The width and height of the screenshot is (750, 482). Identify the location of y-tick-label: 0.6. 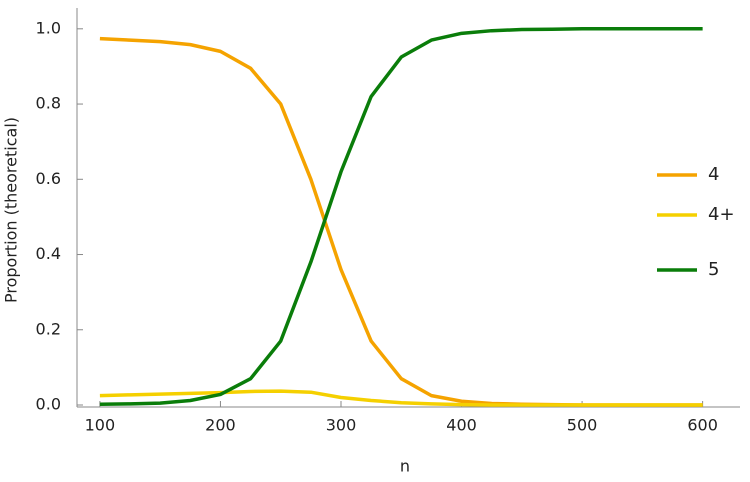
(48, 178).